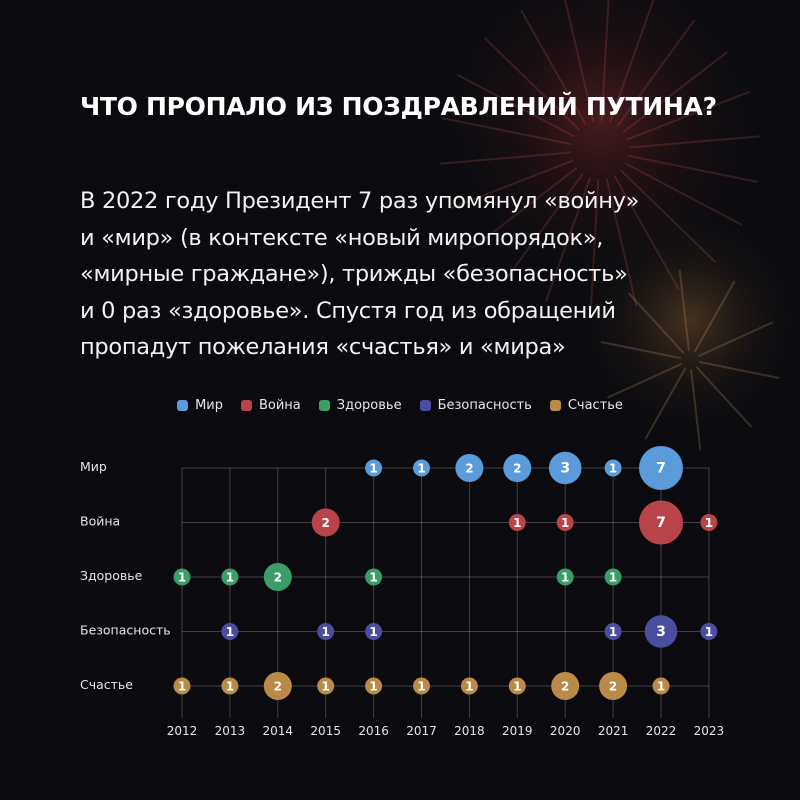 This screenshot has height=800, width=800. Describe the element at coordinates (484, 405) in the screenshot. I see `legend-label: Безопасность` at that location.